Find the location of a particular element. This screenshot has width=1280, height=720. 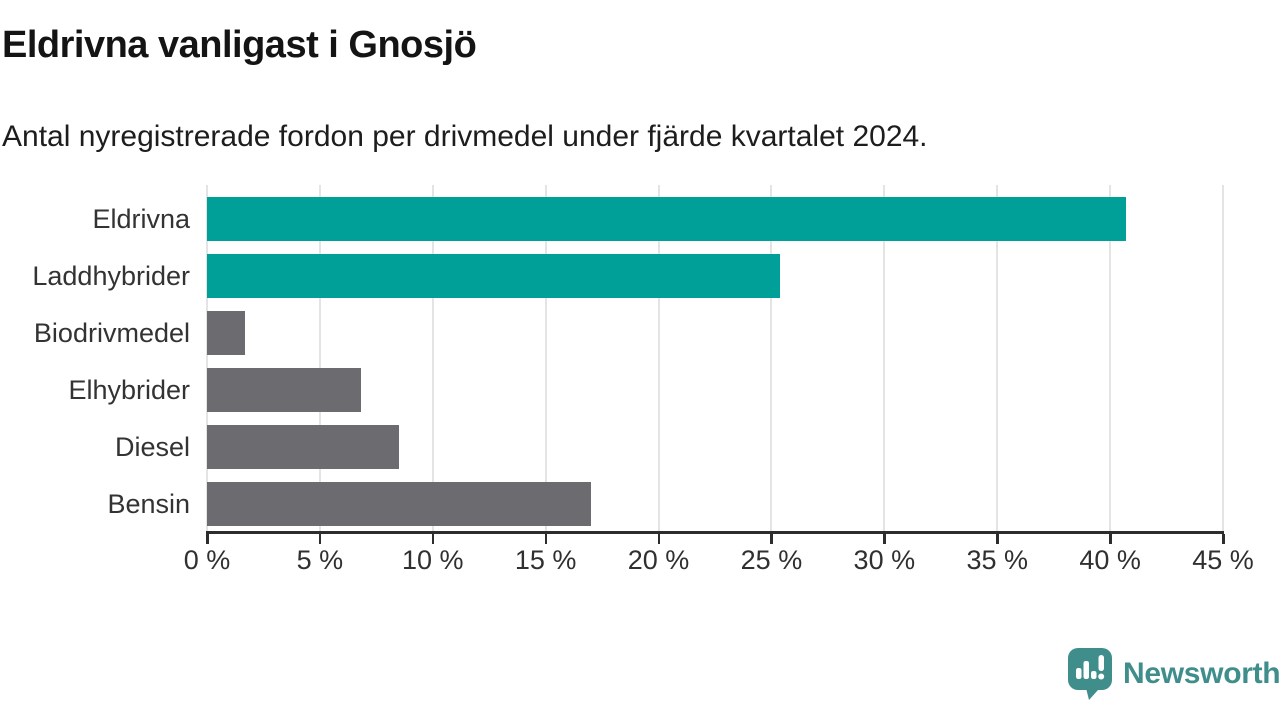

x-tick-label-20: 20 % is located at coordinates (658, 560).